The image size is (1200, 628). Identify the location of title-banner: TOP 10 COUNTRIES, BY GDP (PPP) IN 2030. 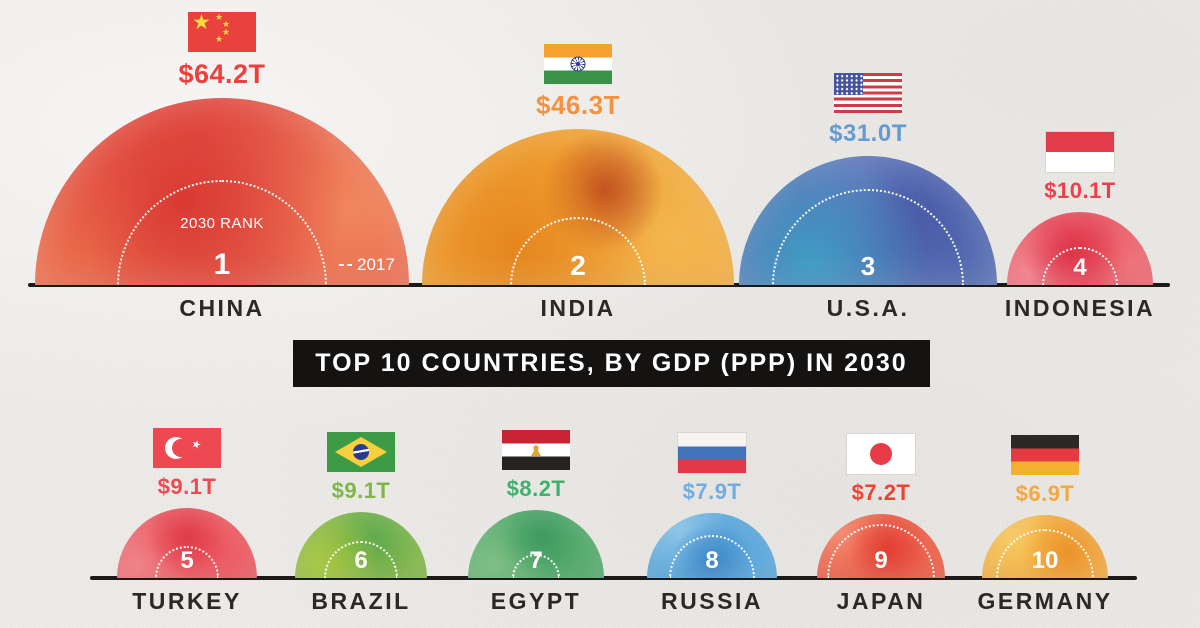
(611, 363).